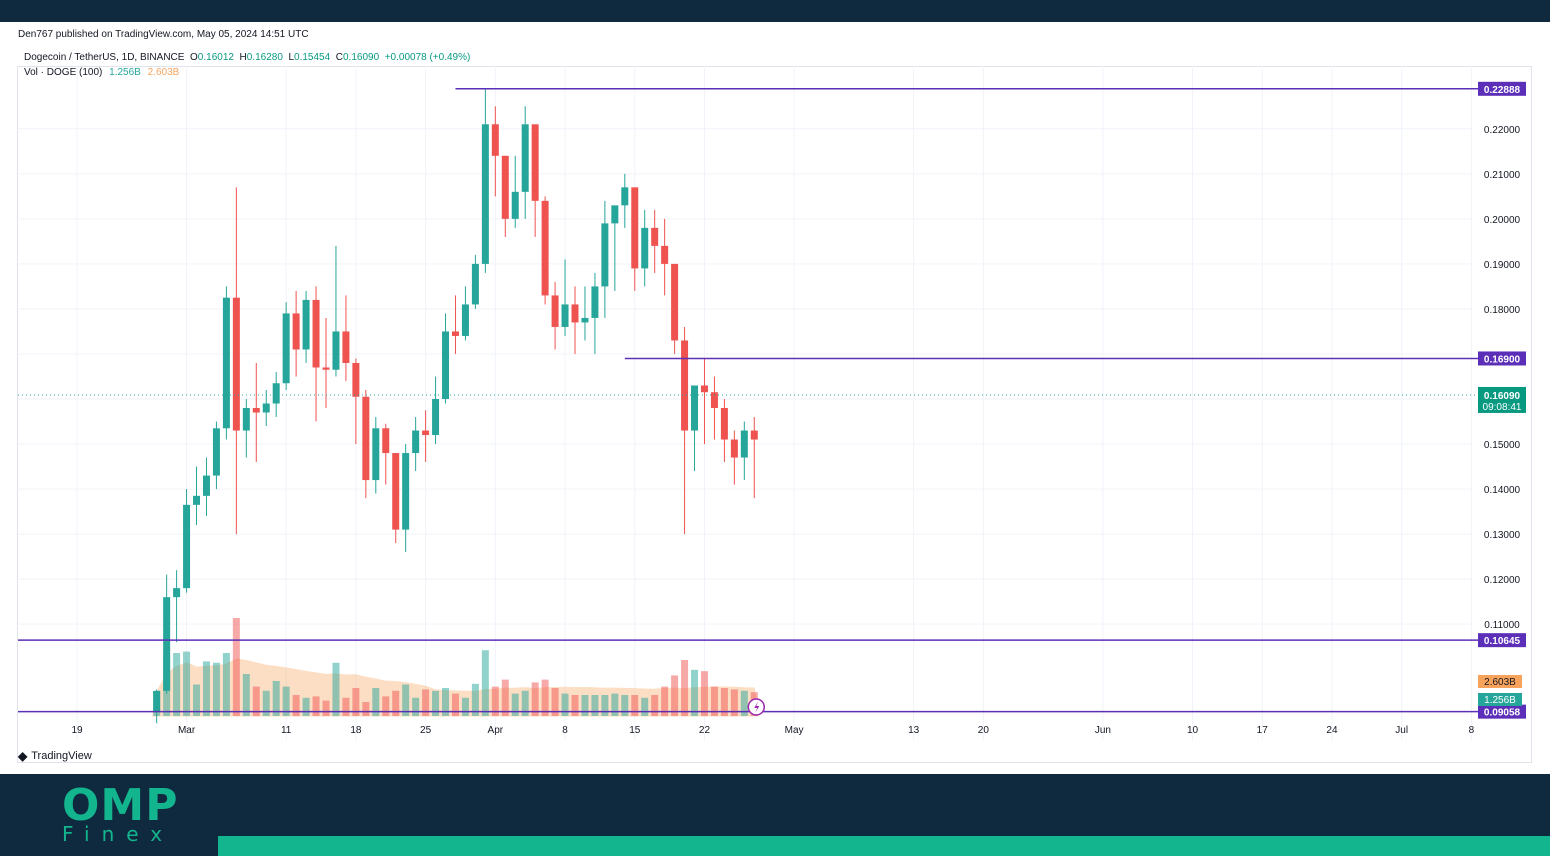 The image size is (1550, 856). What do you see at coordinates (1401, 730) in the screenshot?
I see `time-tick-label: Jul` at bounding box center [1401, 730].